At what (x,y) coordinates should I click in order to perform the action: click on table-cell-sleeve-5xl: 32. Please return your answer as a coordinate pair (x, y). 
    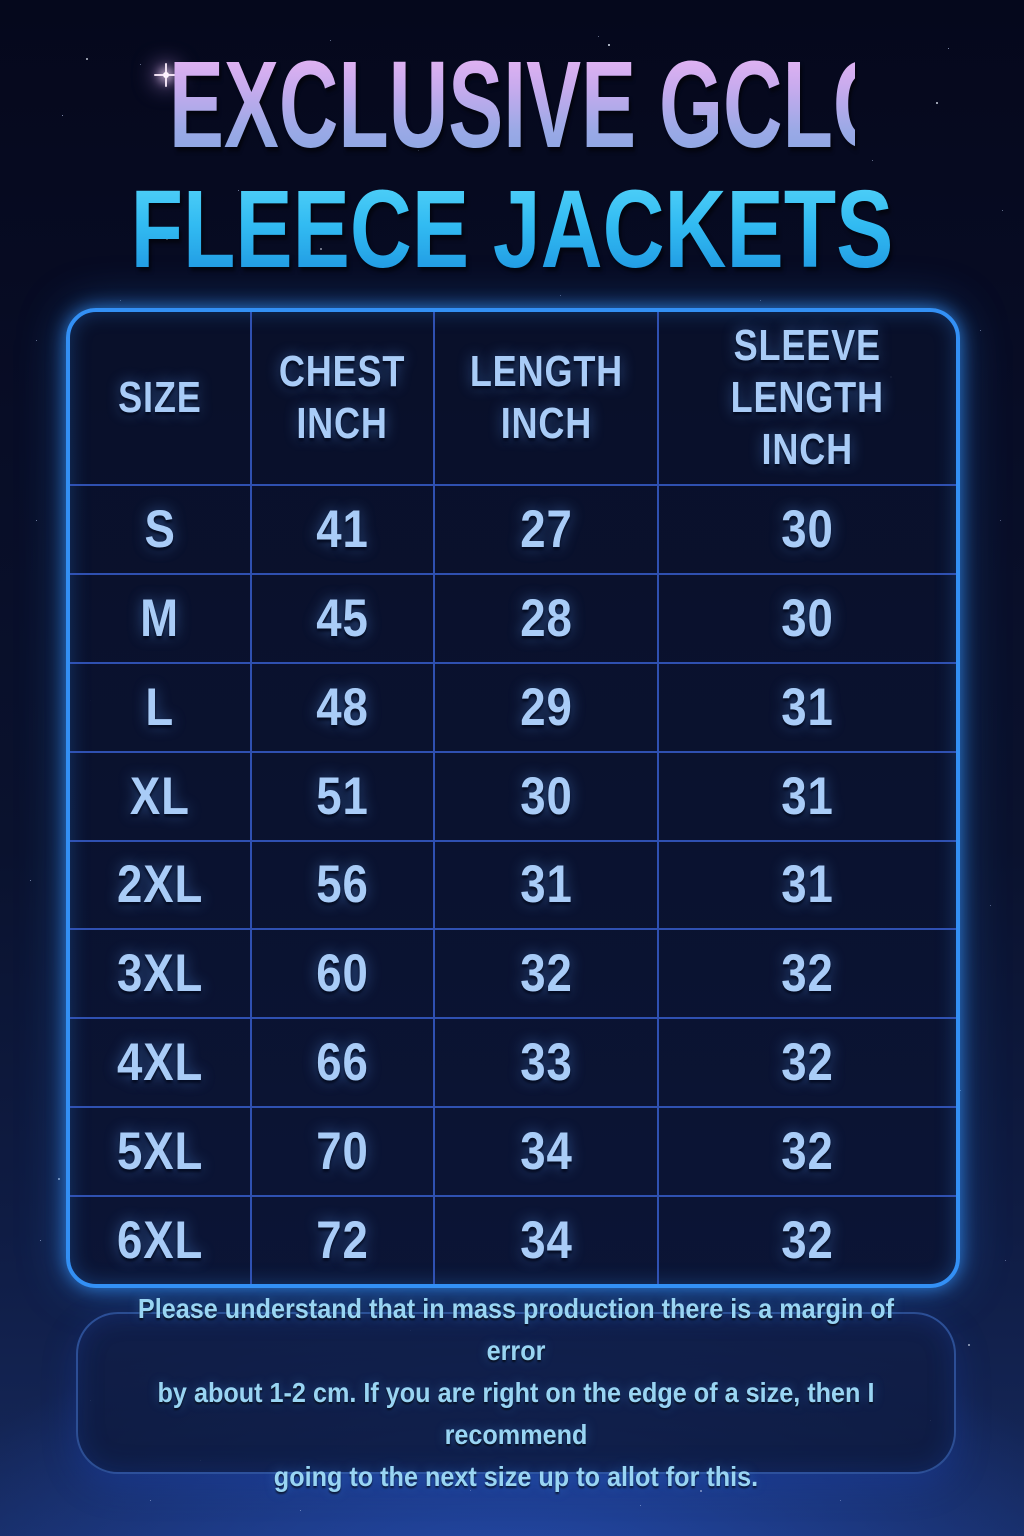
    Looking at the image, I should click on (806, 1151).